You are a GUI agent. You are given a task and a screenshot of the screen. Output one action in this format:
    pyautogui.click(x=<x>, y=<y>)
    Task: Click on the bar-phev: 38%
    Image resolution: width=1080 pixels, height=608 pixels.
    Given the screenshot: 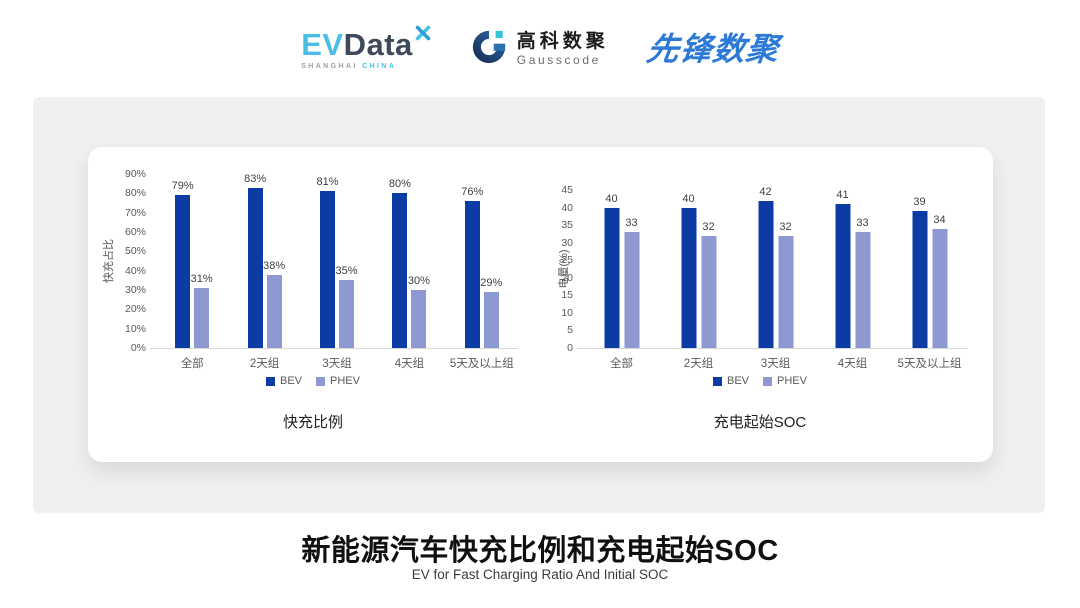 What is the action you would take?
    pyautogui.click(x=274, y=304)
    